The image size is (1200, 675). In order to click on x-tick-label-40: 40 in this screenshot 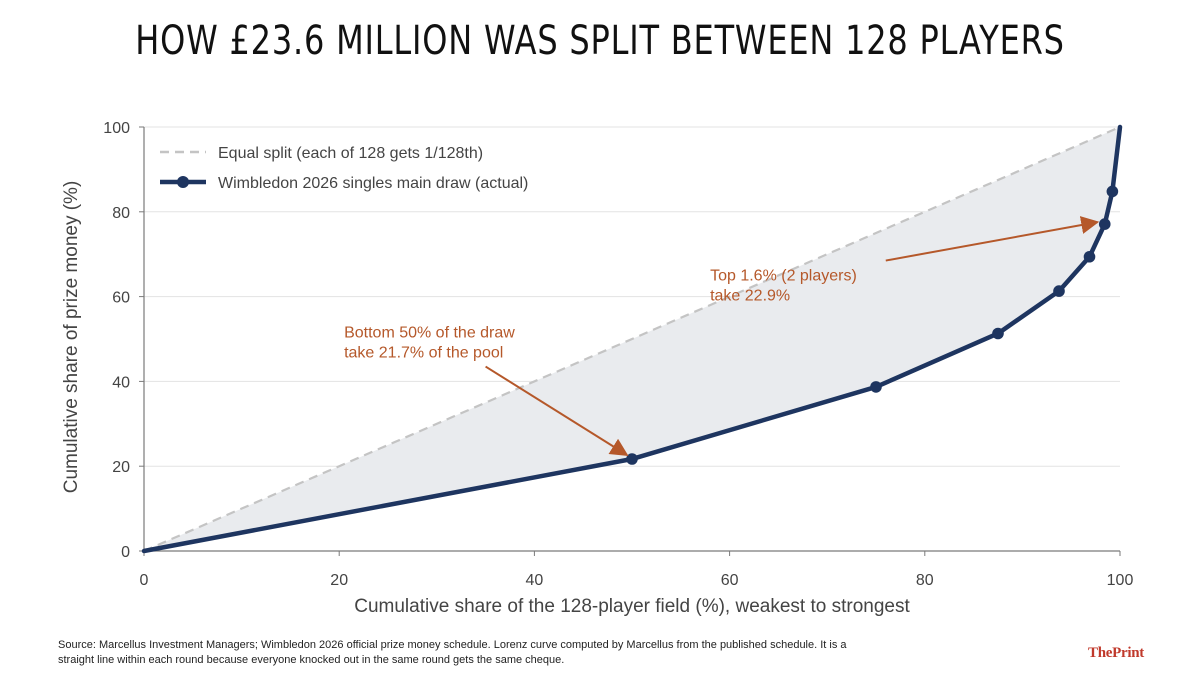, I will do `click(535, 580)`.